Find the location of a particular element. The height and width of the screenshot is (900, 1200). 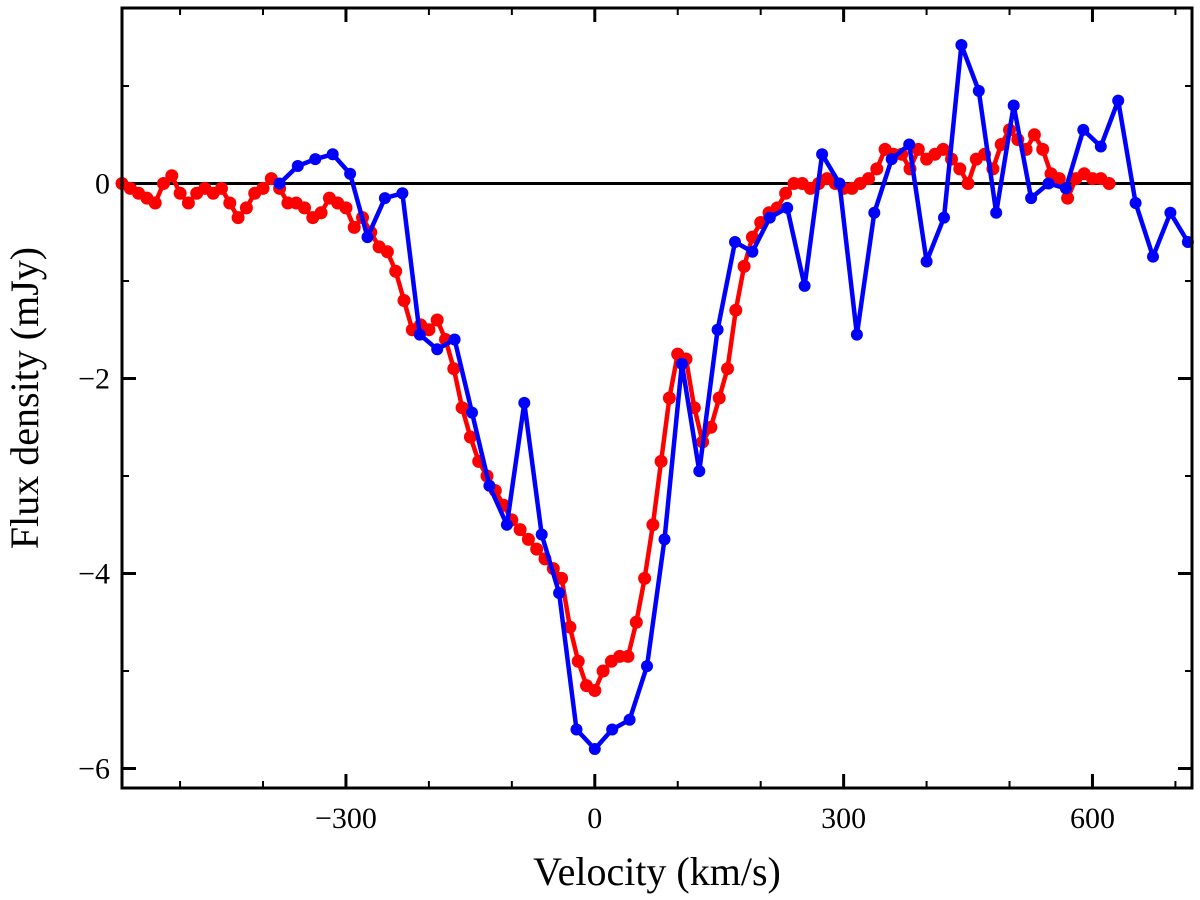

y-tick-label: −2 is located at coordinates (94, 379).